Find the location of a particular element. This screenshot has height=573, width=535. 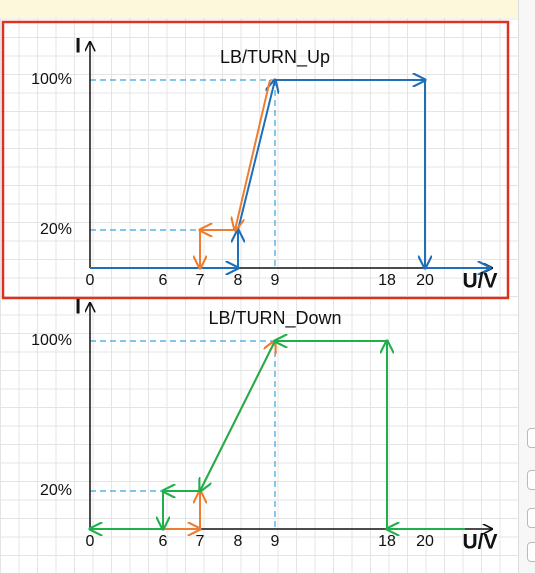

side-panel is located at coordinates (526, 286).